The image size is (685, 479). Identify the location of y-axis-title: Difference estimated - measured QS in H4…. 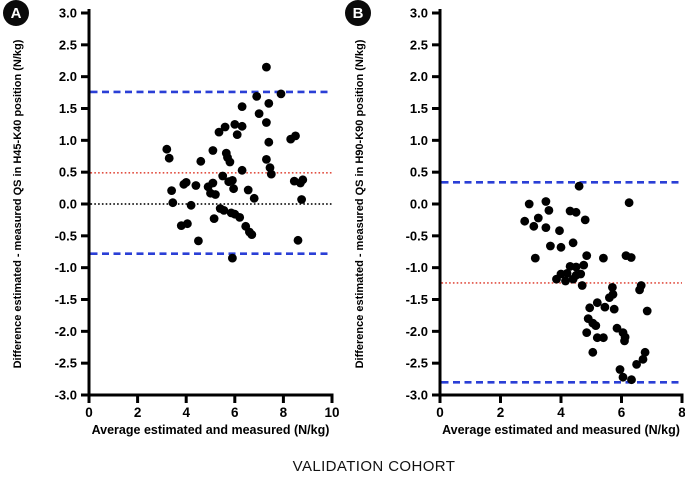
(18, 203).